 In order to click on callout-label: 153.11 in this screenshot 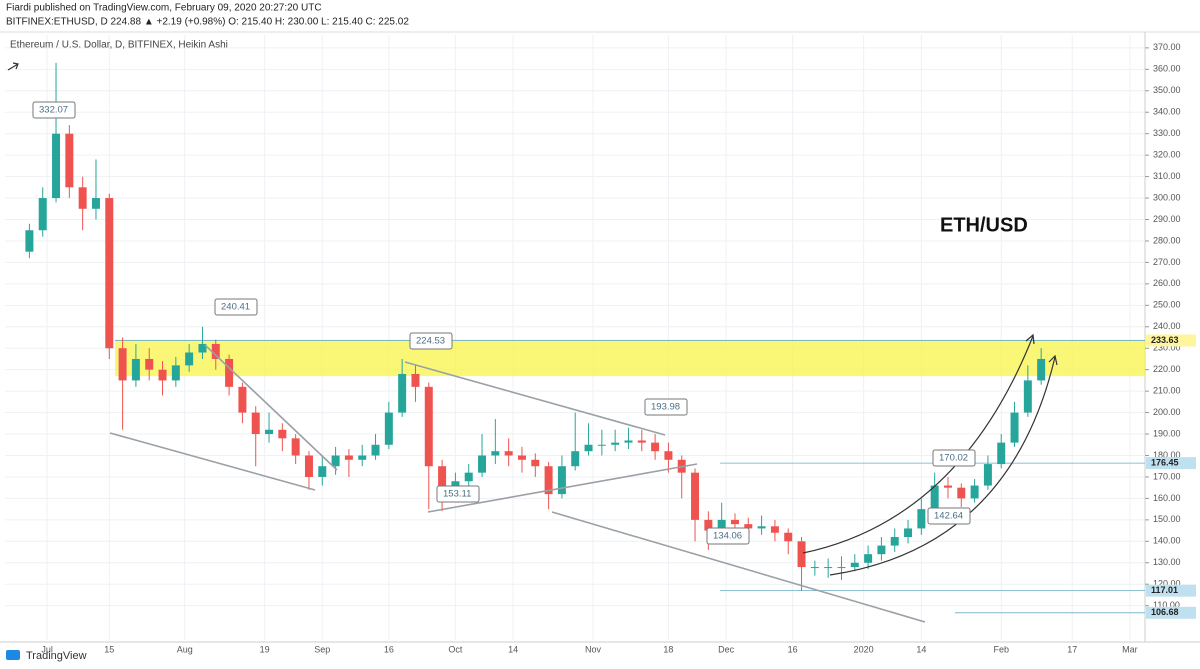, I will do `click(457, 494)`.